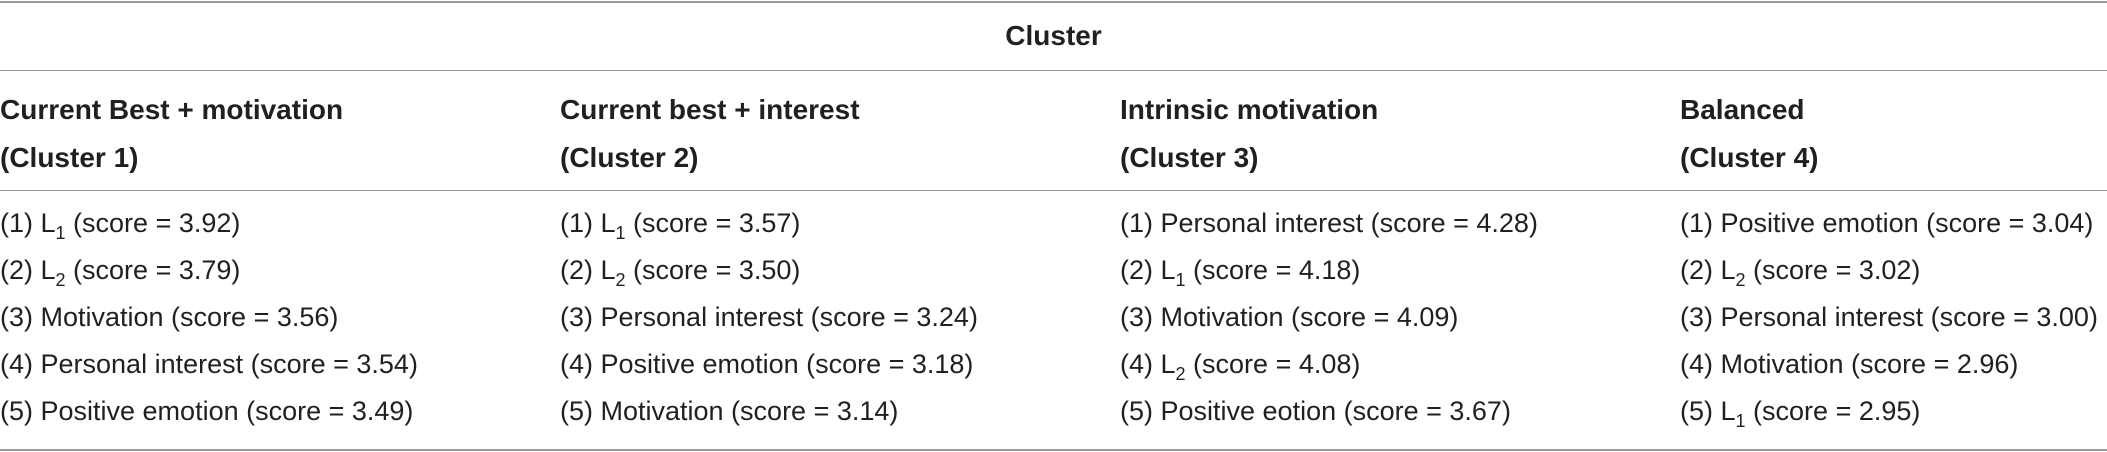 This screenshot has height=452, width=2107. Describe the element at coordinates (1329, 223) in the screenshot. I see `table-row: (1) Personal interest (score = 4.28)` at that location.